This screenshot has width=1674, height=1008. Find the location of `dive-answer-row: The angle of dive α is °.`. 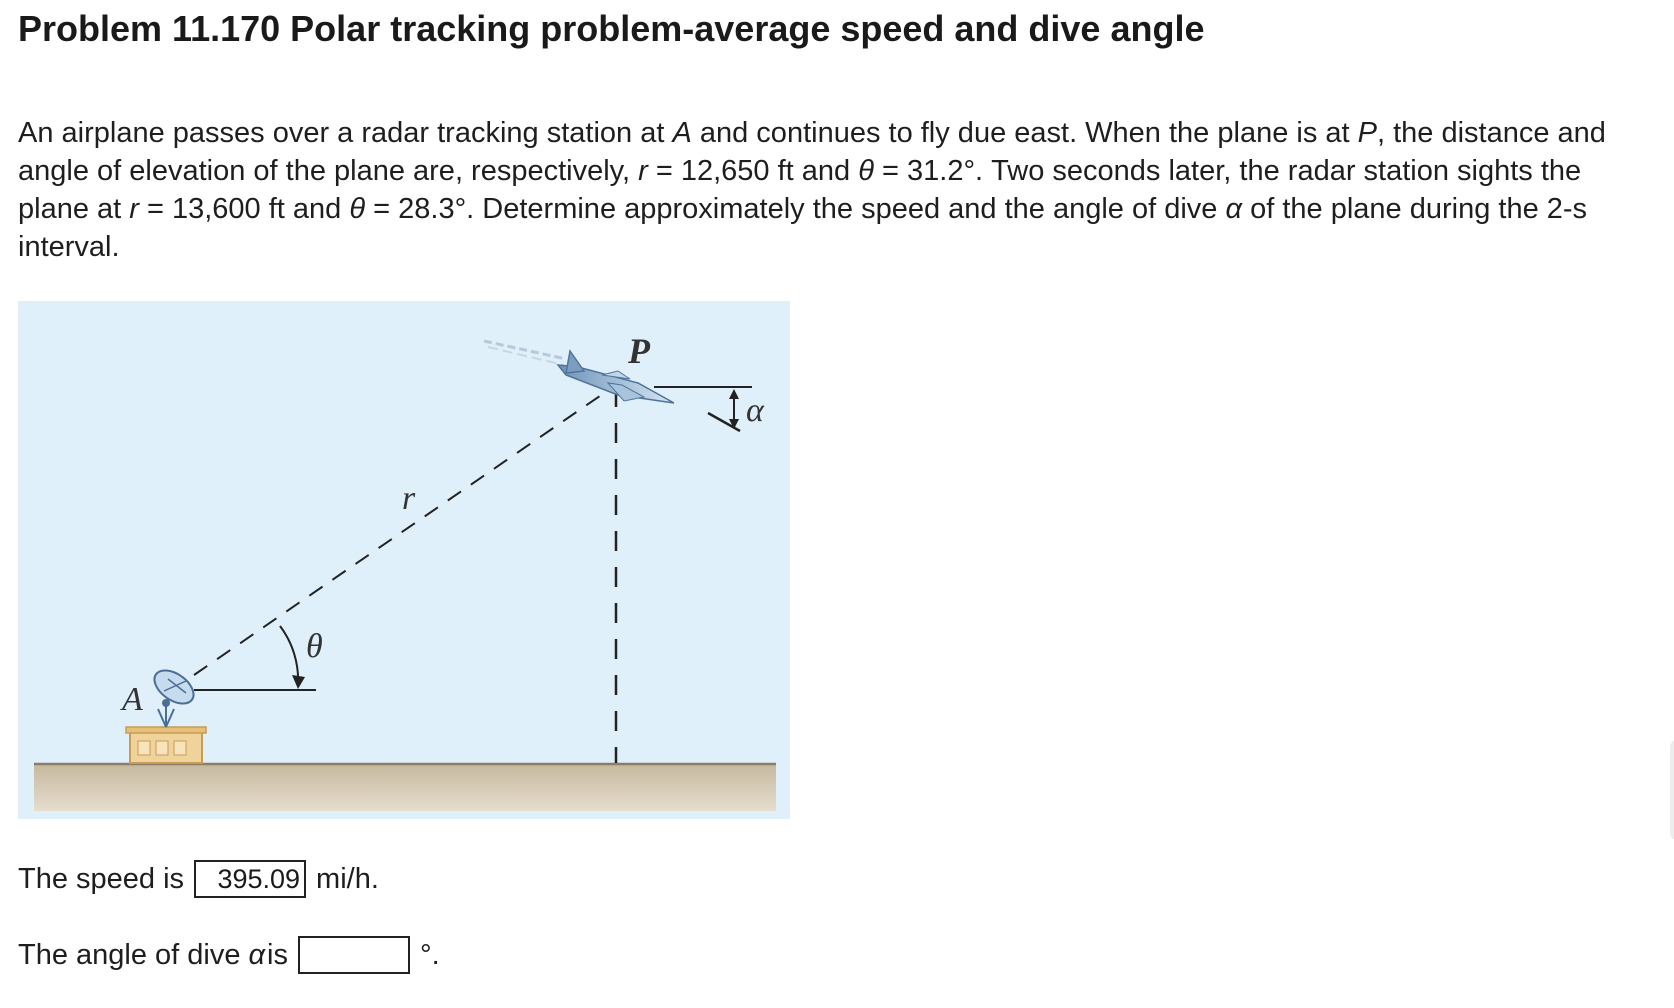

dive-answer-row: The angle of dive α is °. is located at coordinates (229, 955).